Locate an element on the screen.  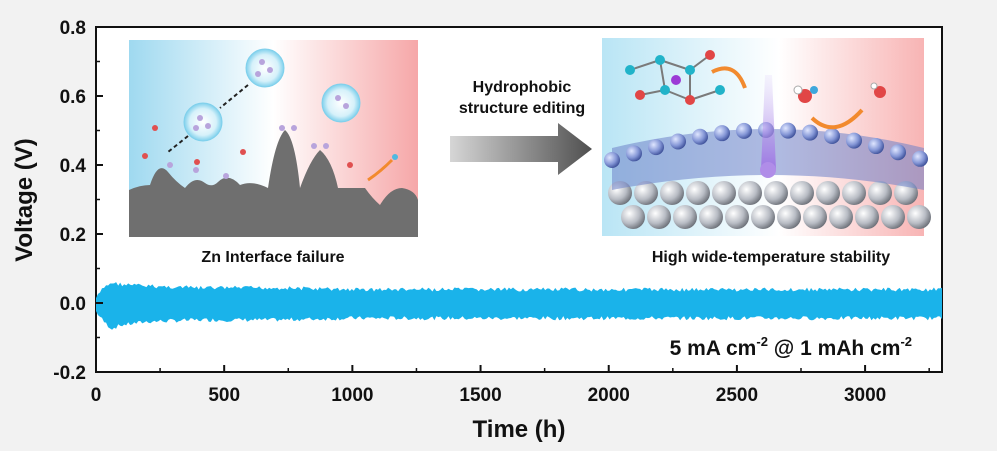
y-tick-label: 0.6 is located at coordinates (73, 97).